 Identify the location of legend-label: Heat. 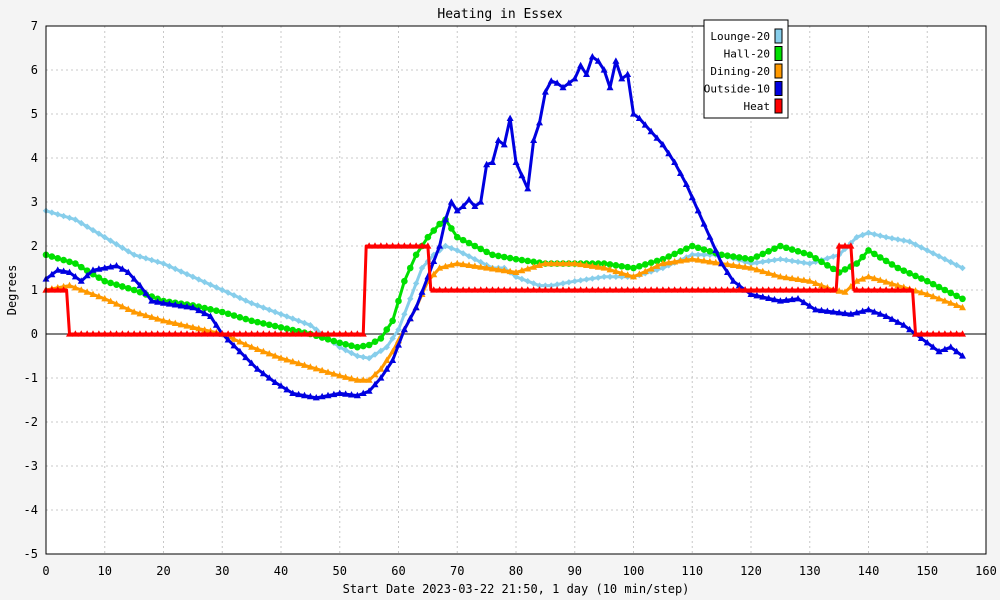
(757, 106).